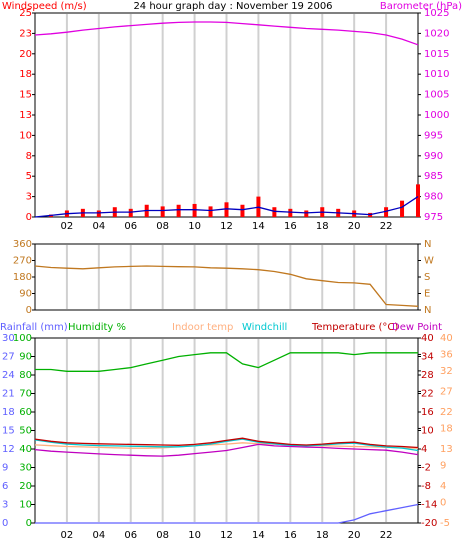 The image size is (466, 556). What do you see at coordinates (433, 217) in the screenshot?
I see `y-tick-label: 975` at bounding box center [433, 217].